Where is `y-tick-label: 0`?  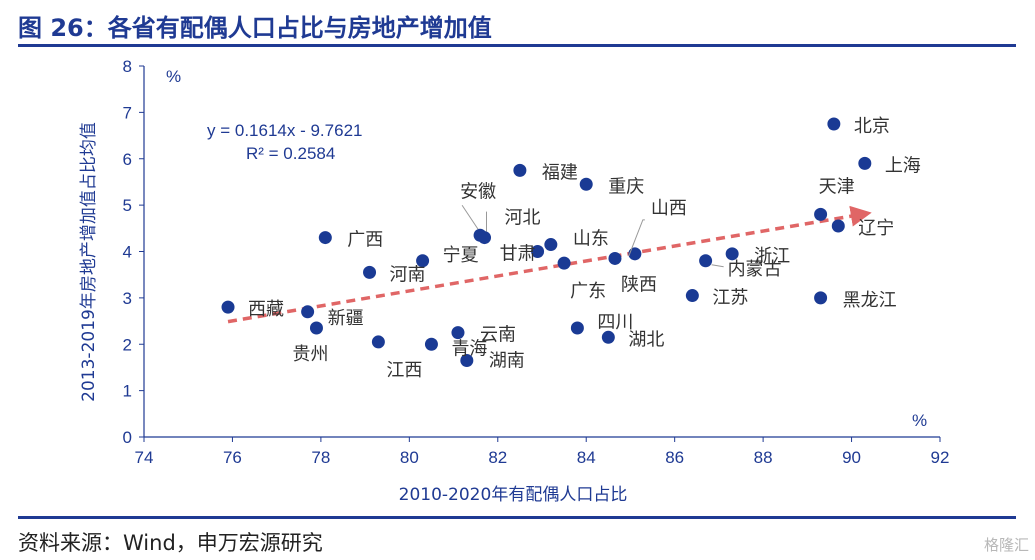 y-tick-label: 0 is located at coordinates (127, 437).